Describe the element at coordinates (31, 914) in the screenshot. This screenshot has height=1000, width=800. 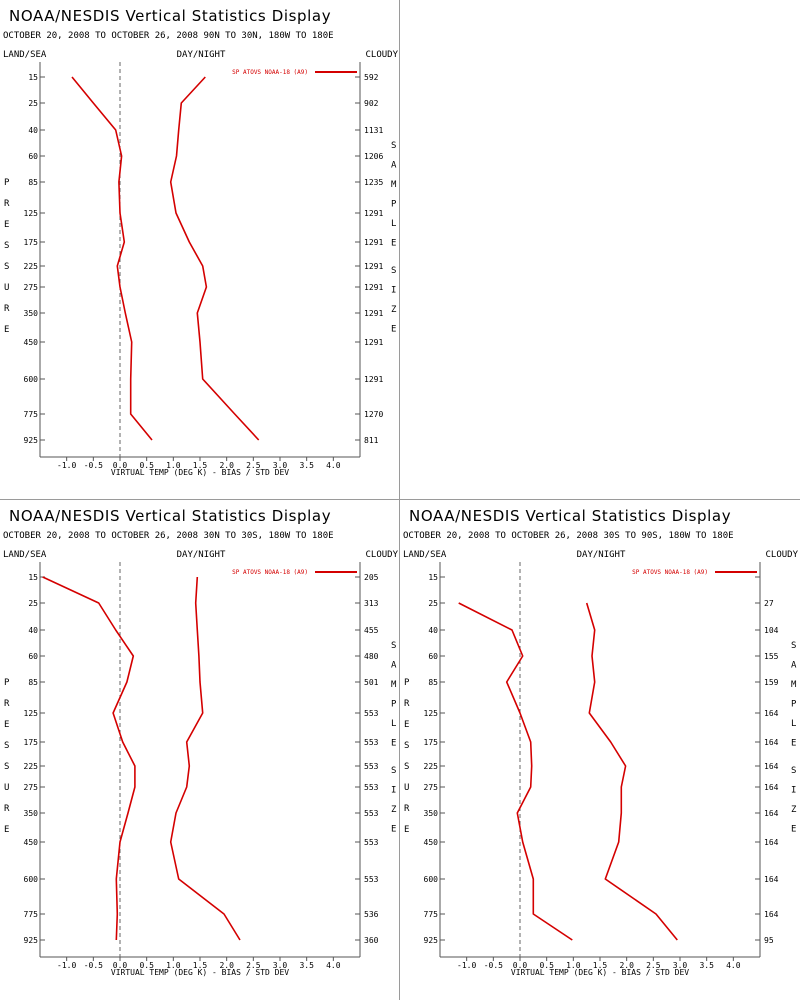
I see `pressure-level-label: 775` at that location.